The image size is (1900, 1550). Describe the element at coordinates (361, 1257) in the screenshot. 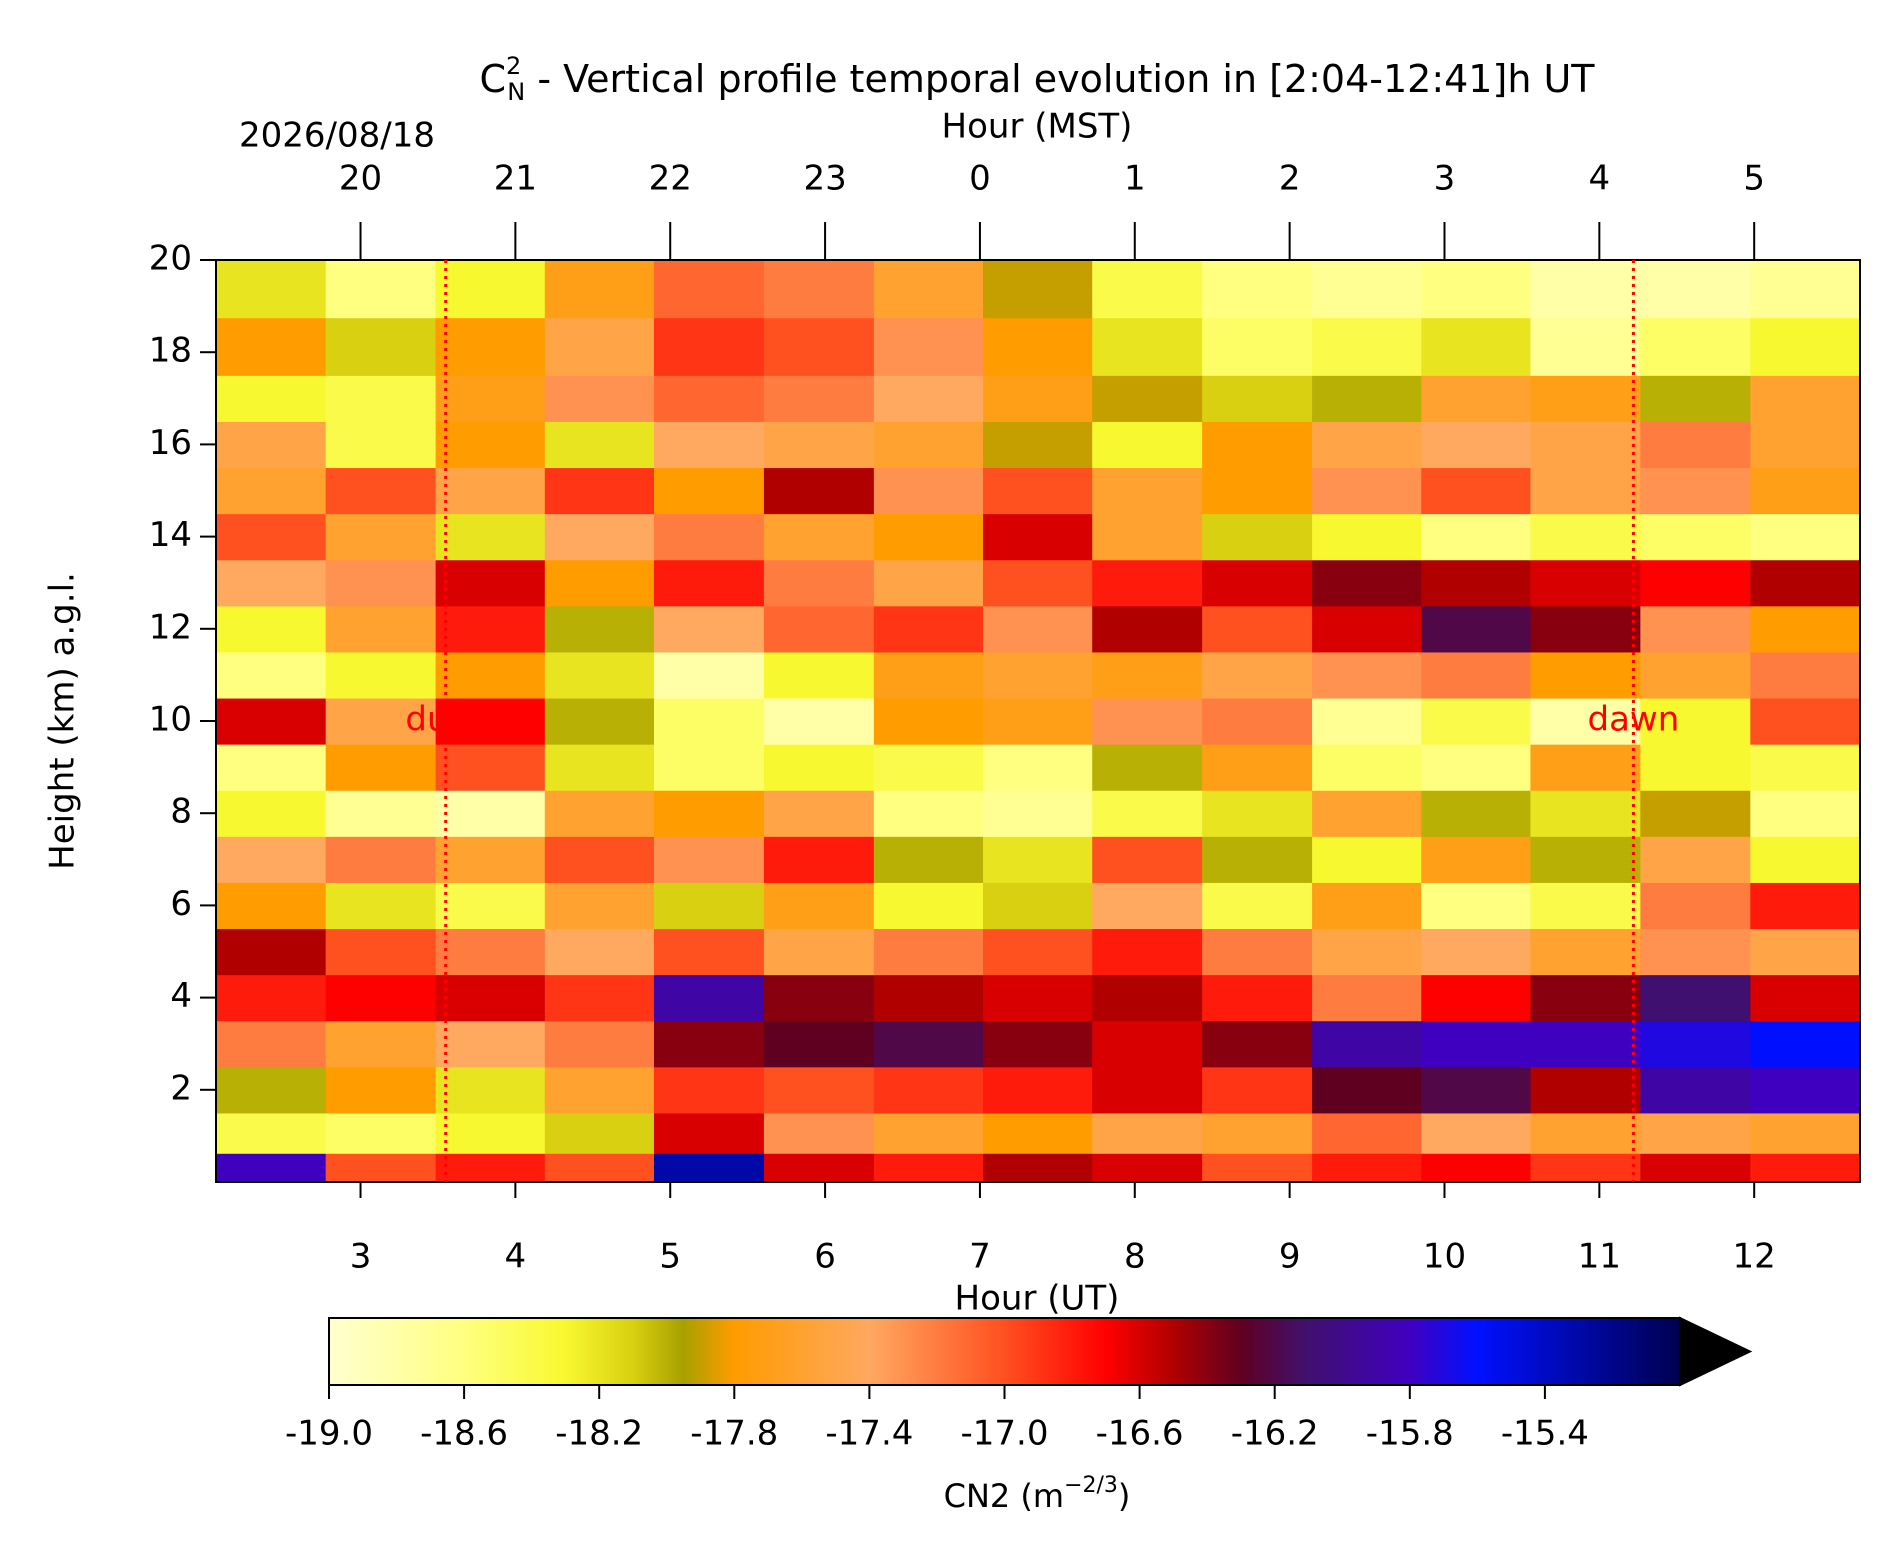

I see `x-tick-label: 3` at that location.